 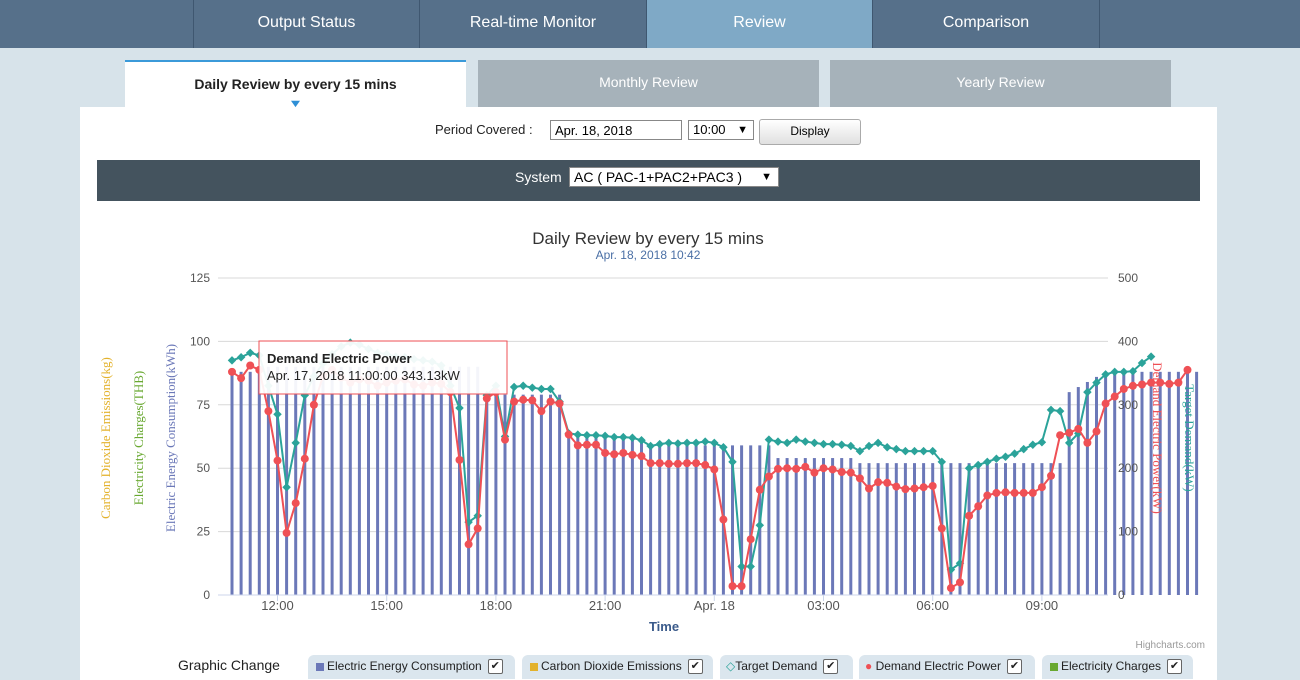 I want to click on subtab-daily-review: Daily Review by every 15 mins, so click(x=295, y=83).